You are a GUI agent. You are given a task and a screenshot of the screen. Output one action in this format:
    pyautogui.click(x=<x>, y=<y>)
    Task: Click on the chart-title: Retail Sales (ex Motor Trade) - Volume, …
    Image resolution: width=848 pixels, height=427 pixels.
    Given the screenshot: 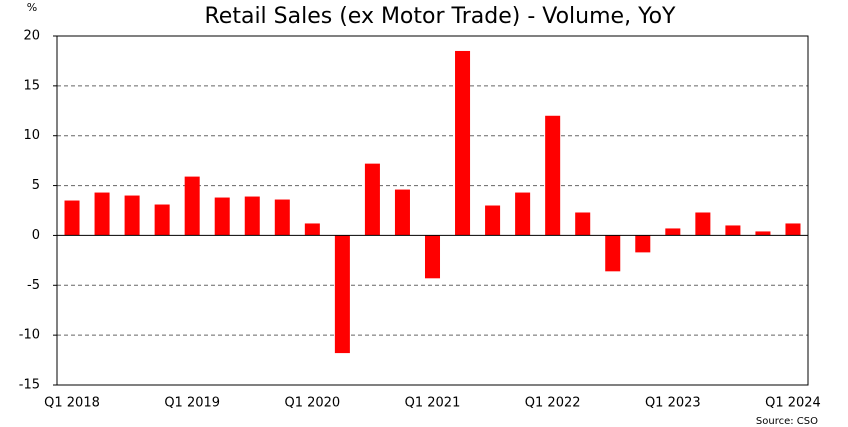 What is the action you would take?
    pyautogui.click(x=441, y=16)
    